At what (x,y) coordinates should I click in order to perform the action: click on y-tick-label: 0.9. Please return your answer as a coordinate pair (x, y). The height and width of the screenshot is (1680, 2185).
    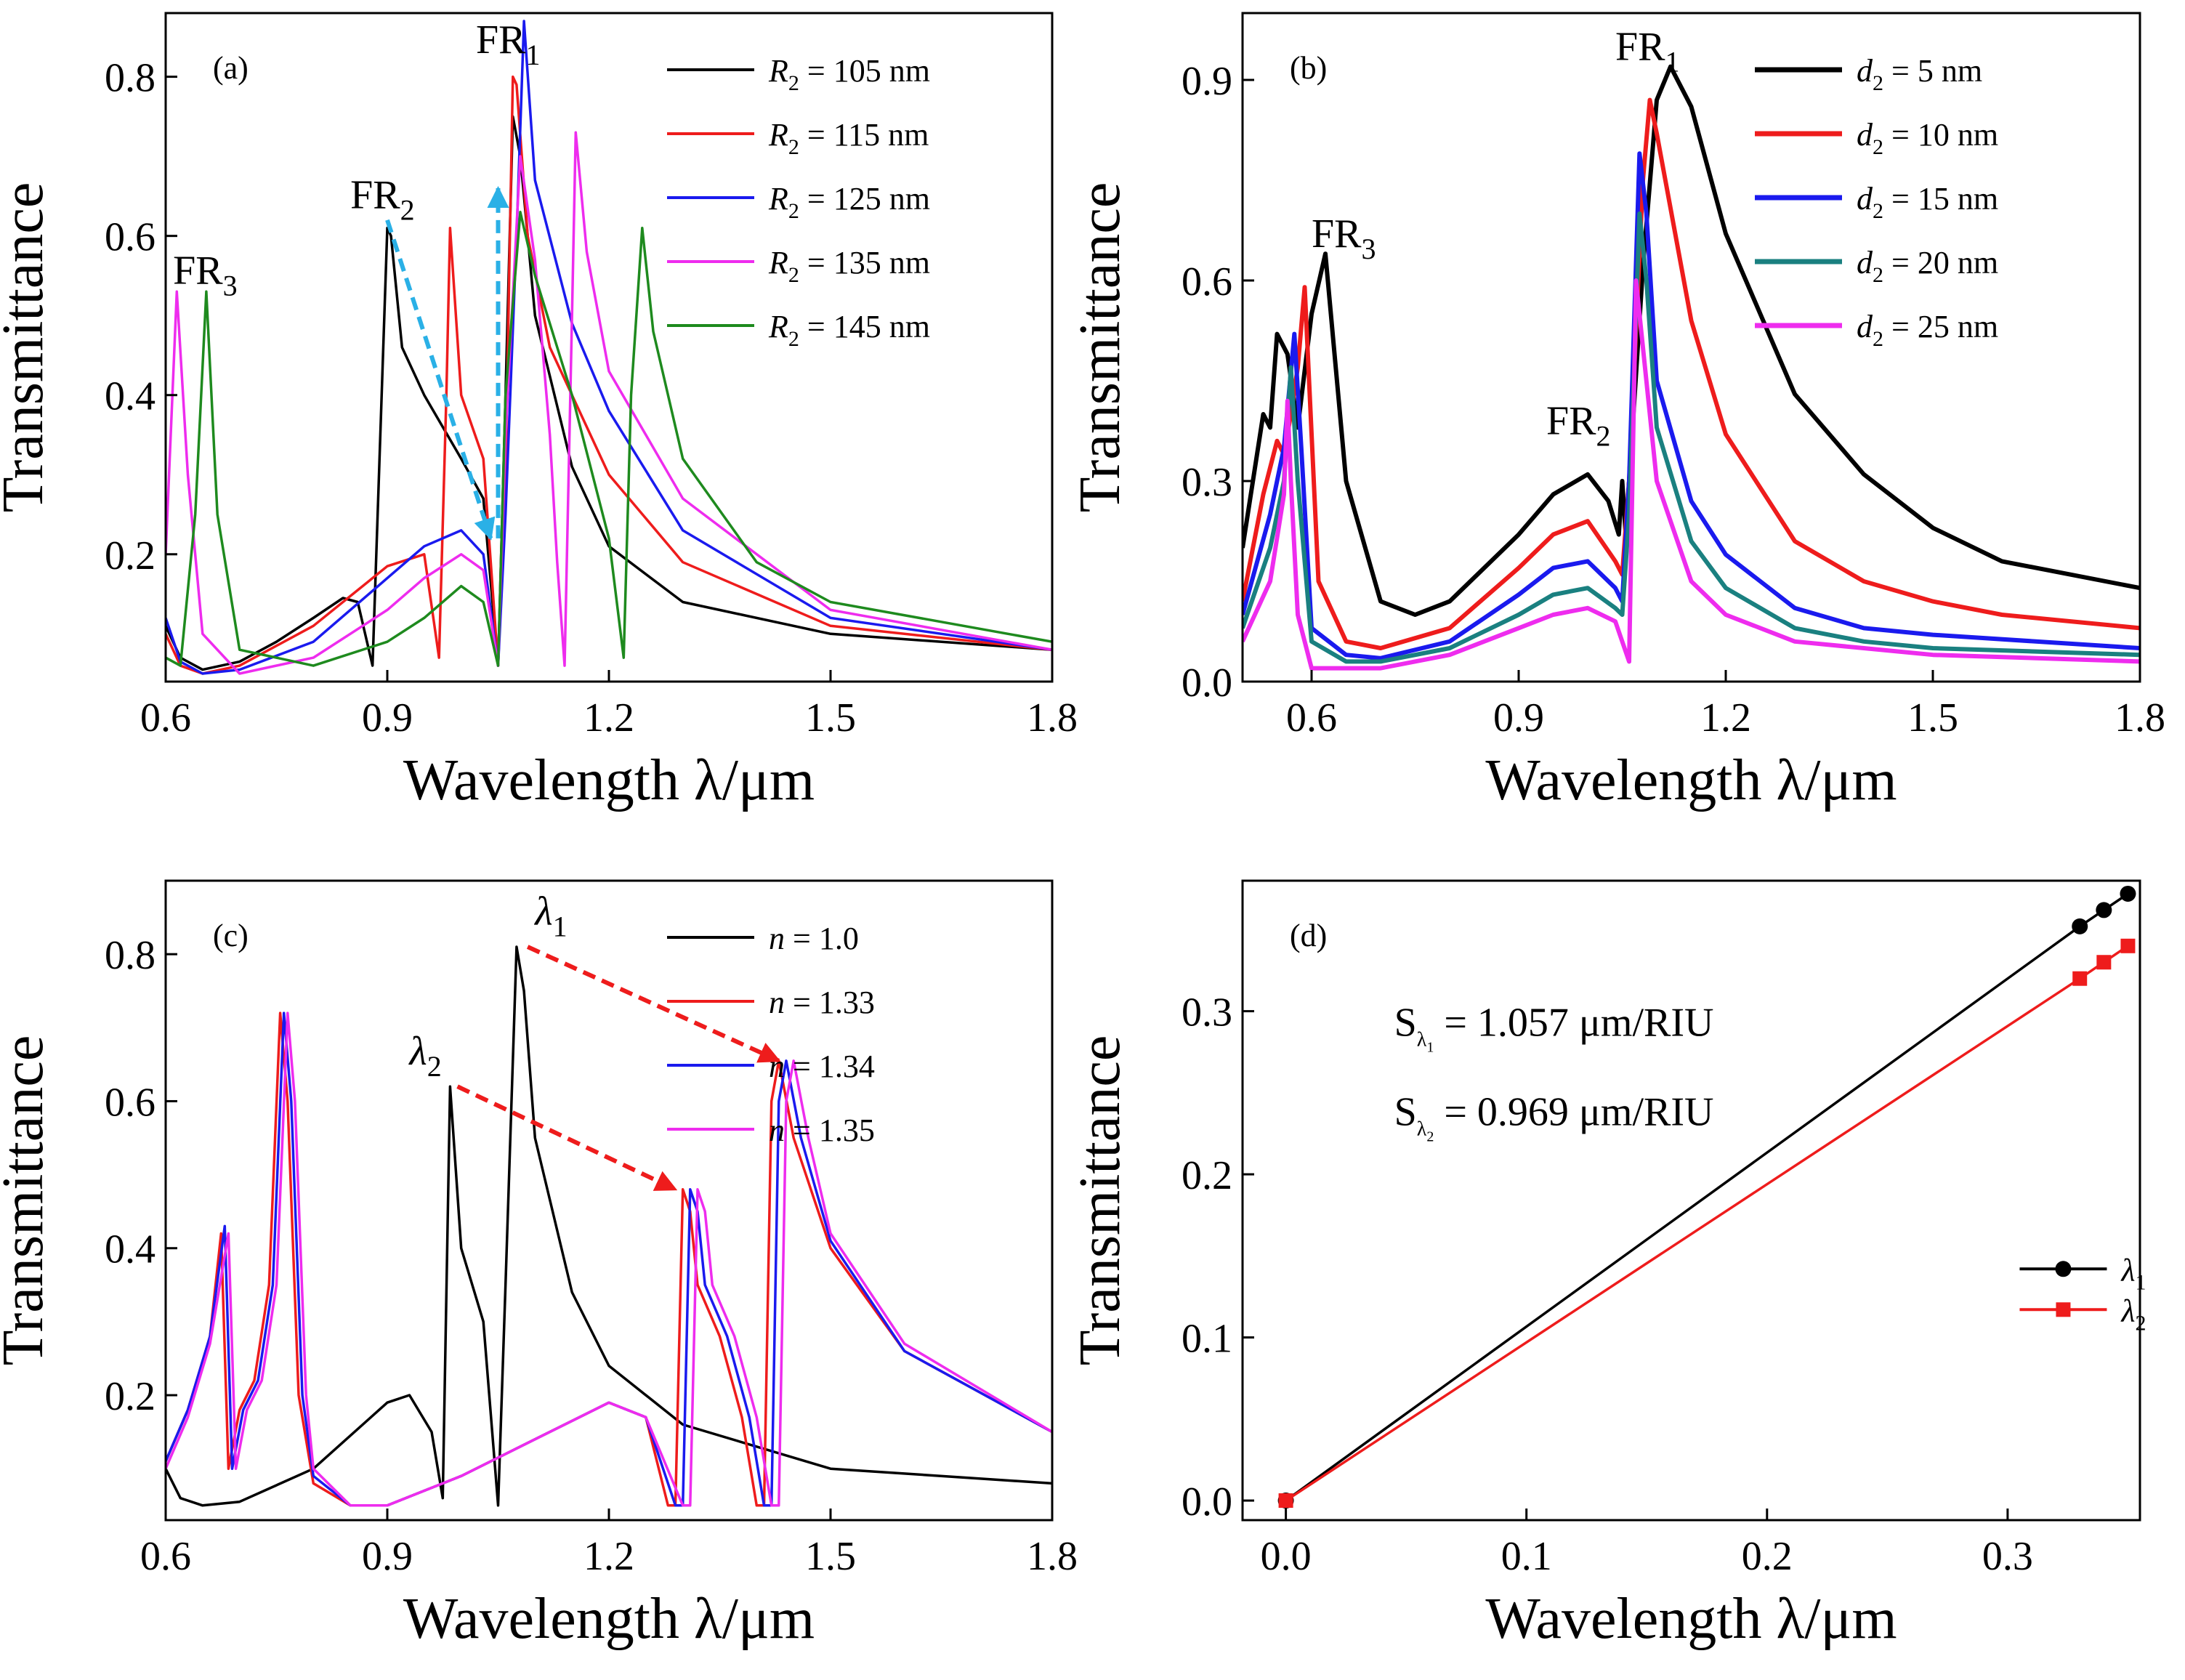
    Looking at the image, I should click on (1207, 81).